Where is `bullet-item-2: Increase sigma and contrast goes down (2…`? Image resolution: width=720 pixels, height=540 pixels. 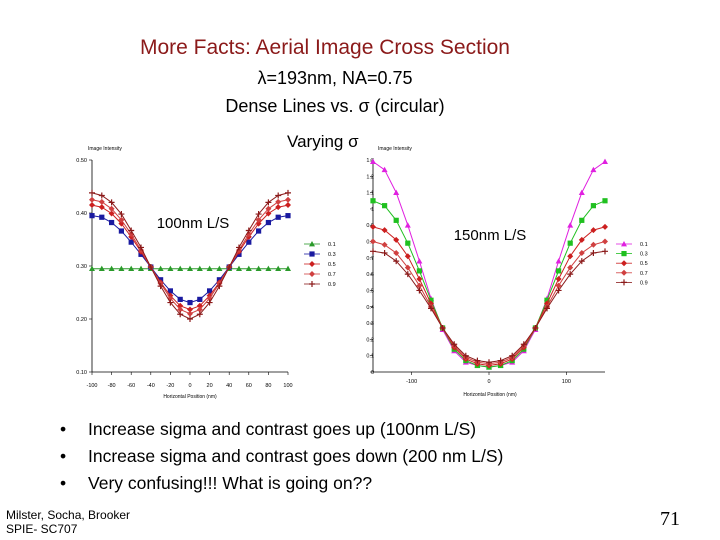 bullet-item-2: Increase sigma and contrast goes down (2… is located at coordinates (281, 456).